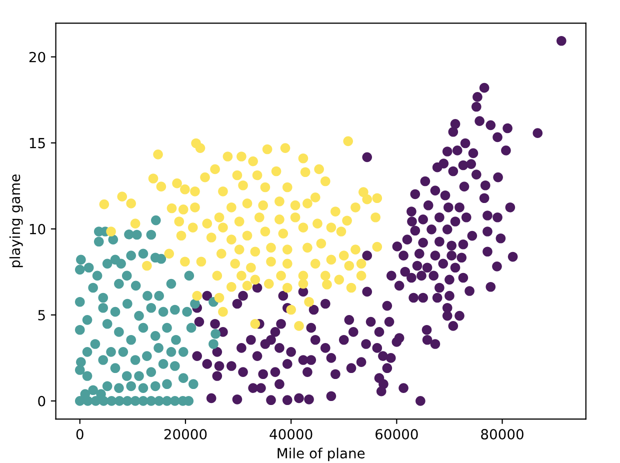  Describe the element at coordinates (16, 221) in the screenshot. I see `y-axis-title: playing game` at that location.